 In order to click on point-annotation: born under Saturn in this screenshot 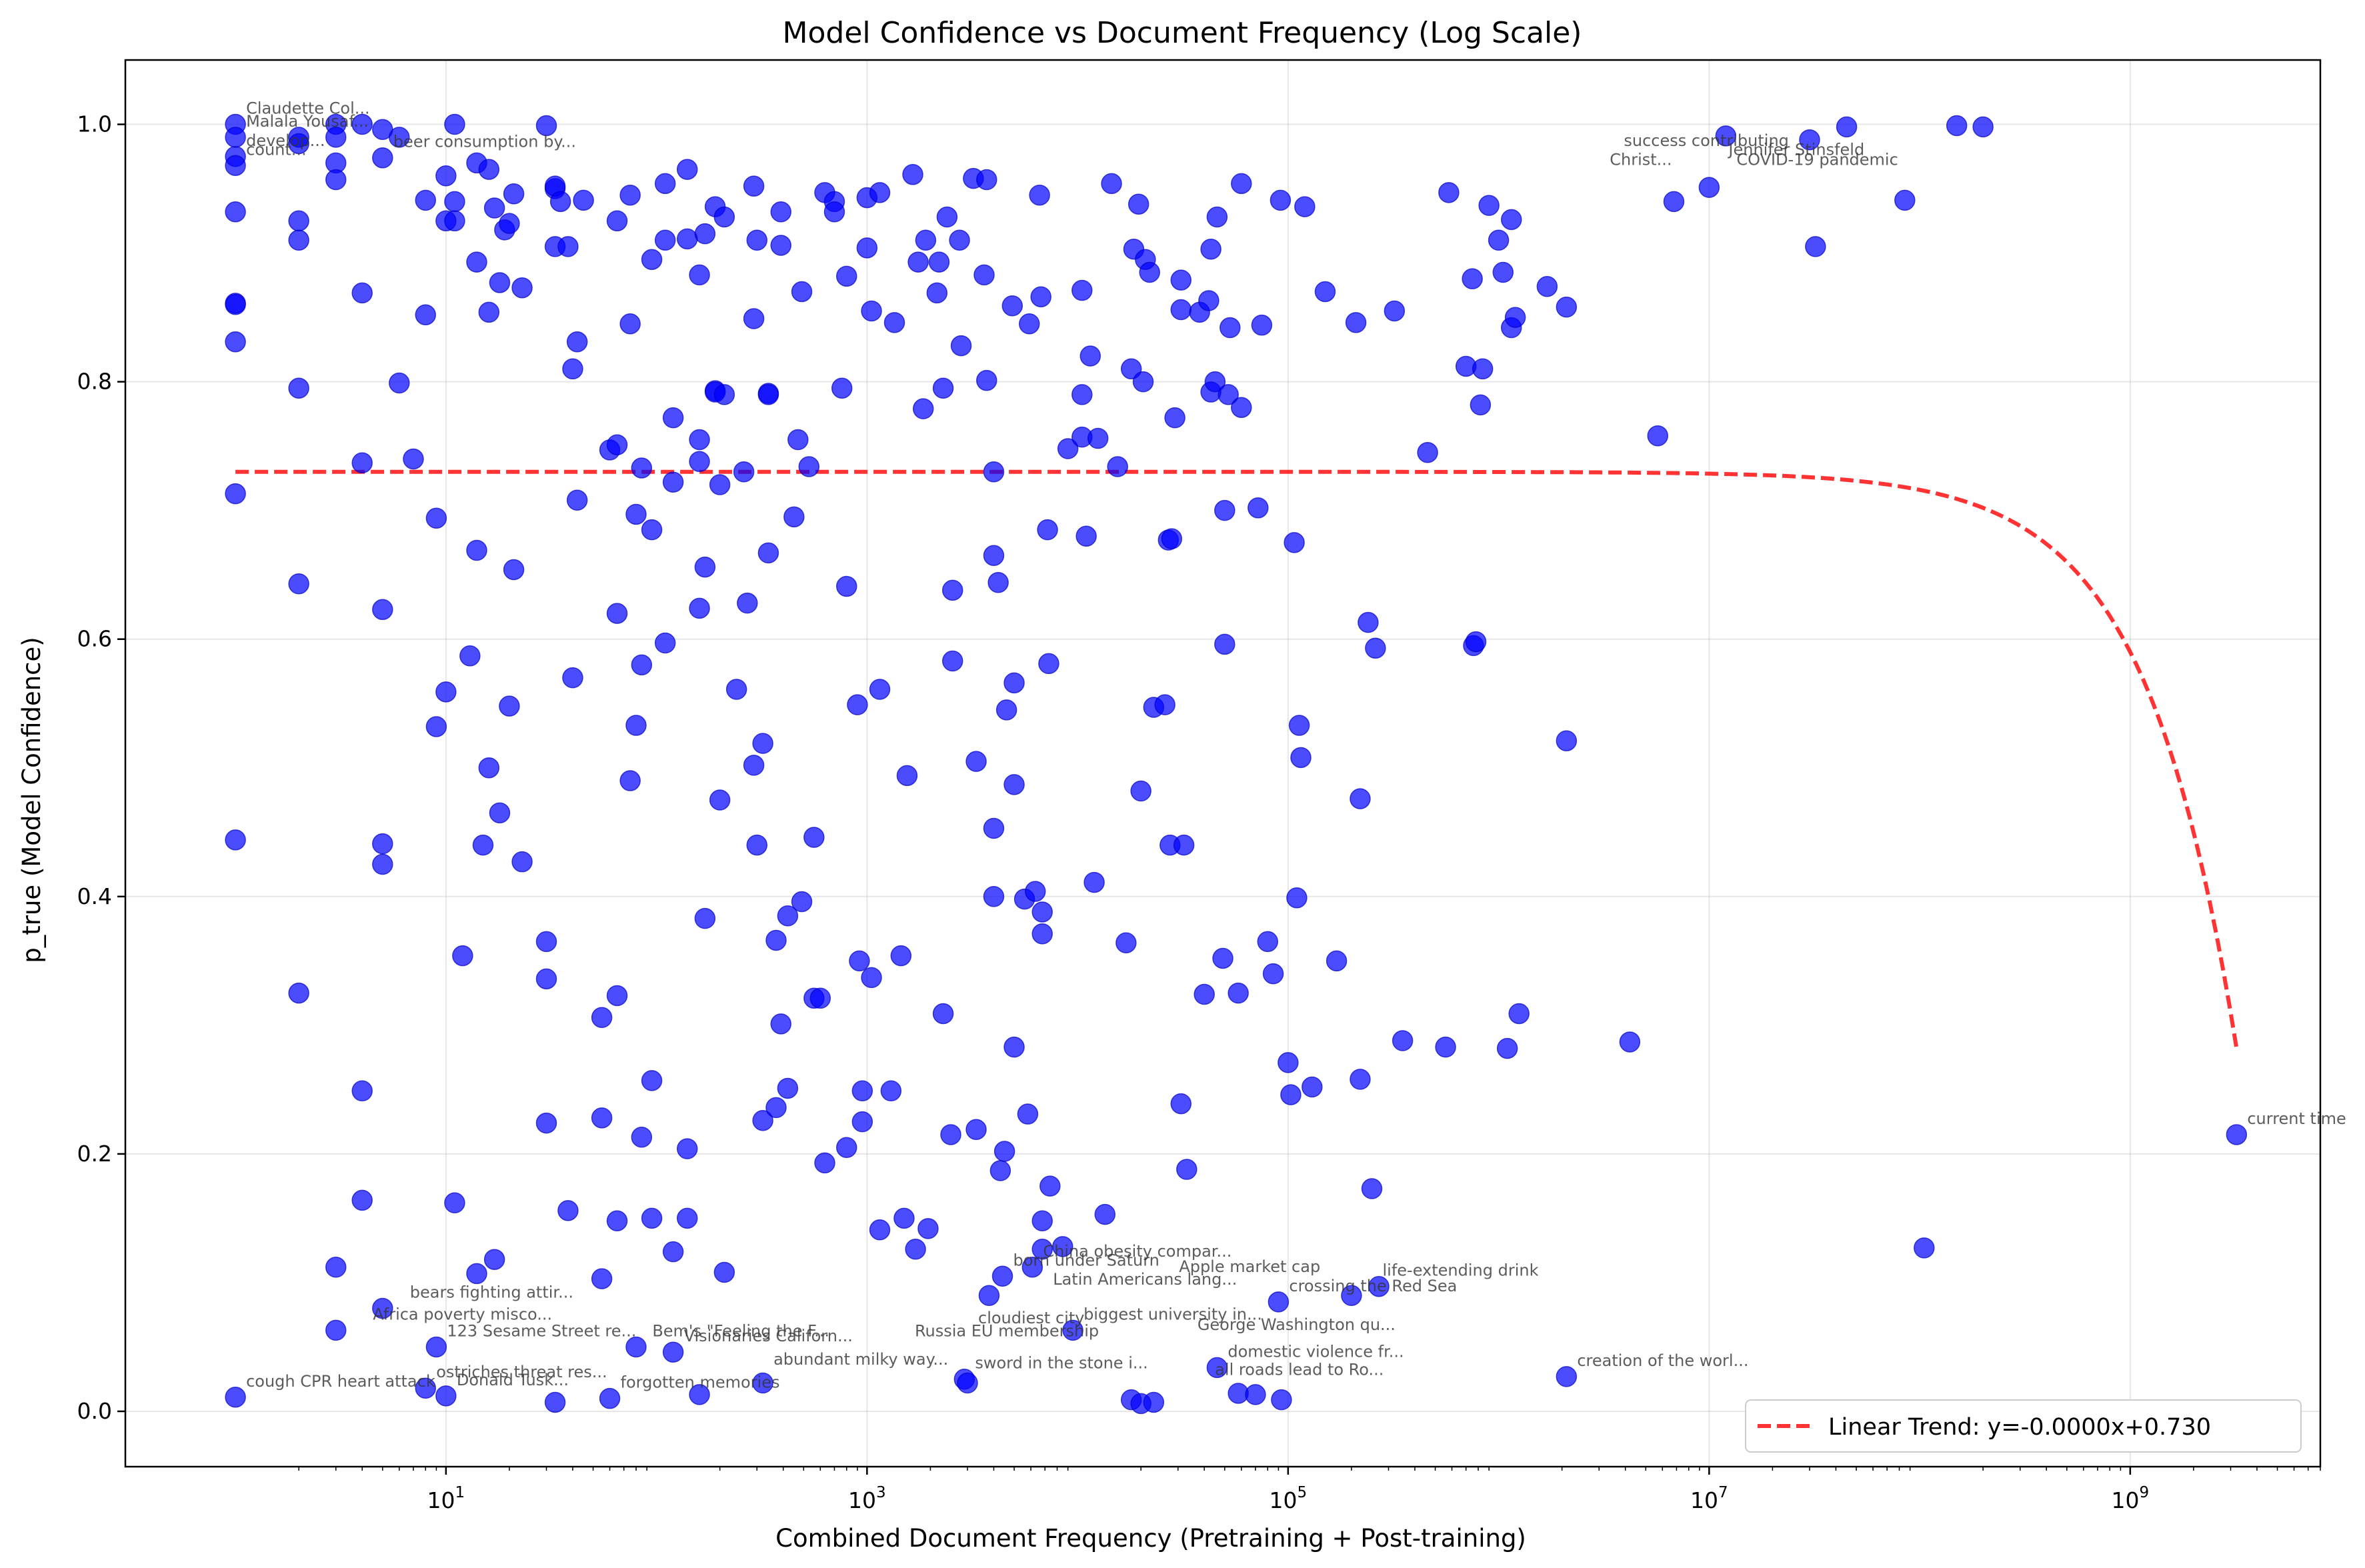, I will do `click(1086, 1260)`.